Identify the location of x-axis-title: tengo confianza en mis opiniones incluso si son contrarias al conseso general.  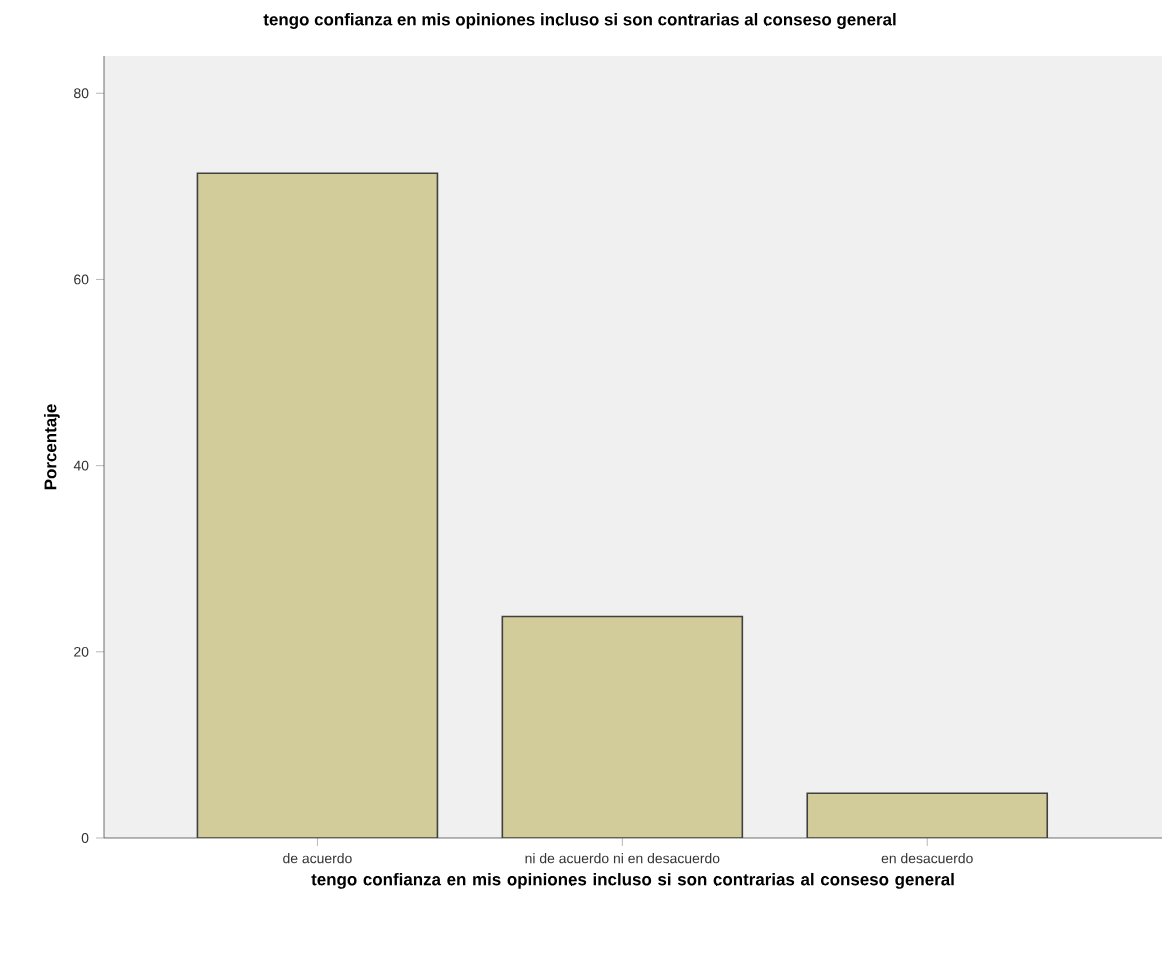
(632, 880).